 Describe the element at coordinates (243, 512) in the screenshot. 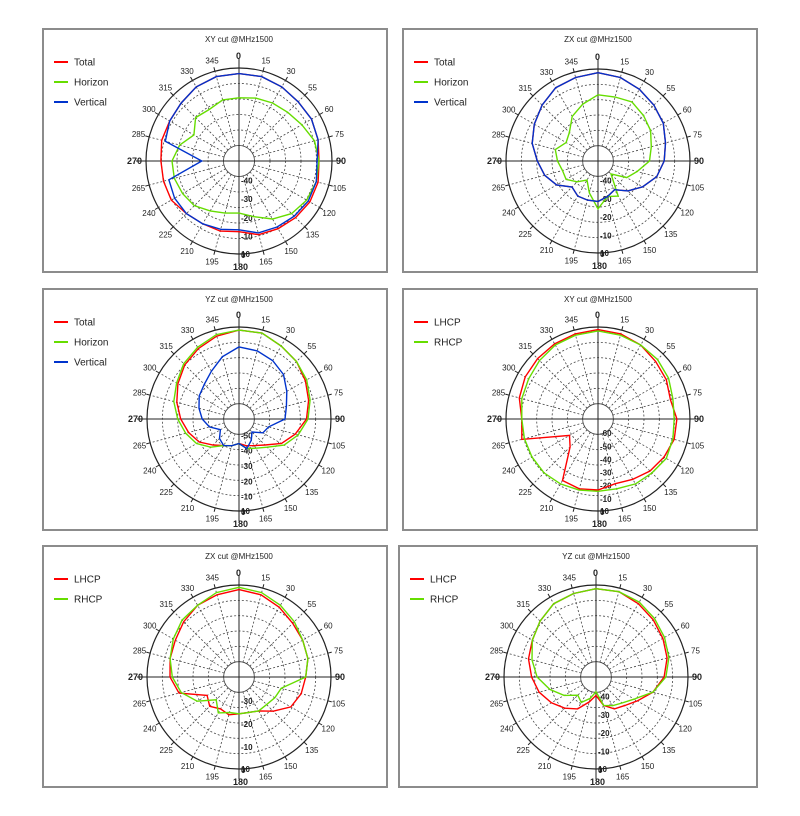

I see `radial-tick-label: 0` at that location.